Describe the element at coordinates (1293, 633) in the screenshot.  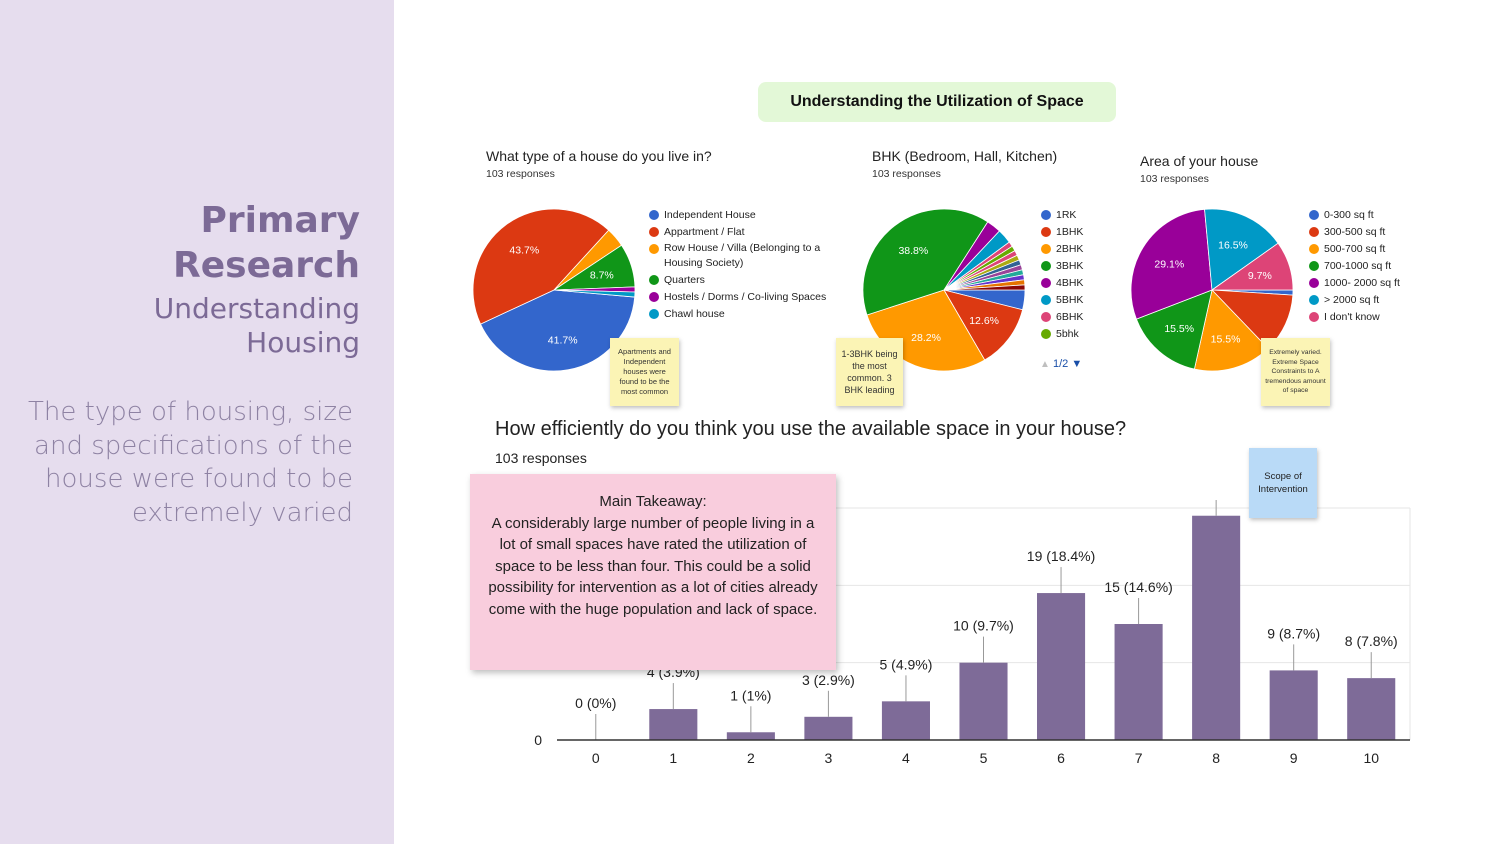
I see `bar-data-label: 9 (8.7%)` at that location.